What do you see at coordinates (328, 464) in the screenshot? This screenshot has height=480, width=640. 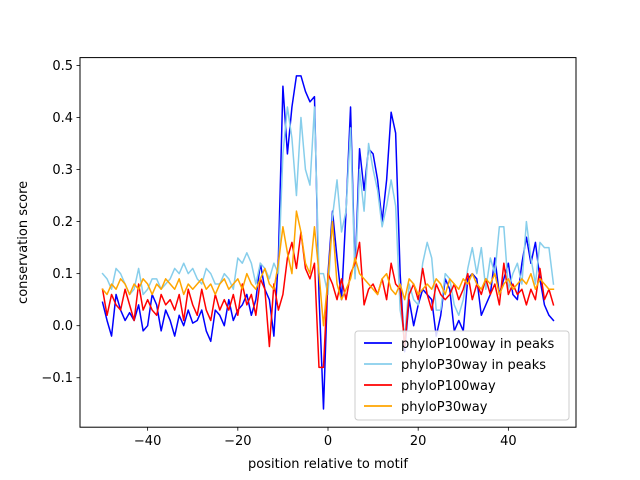 I see `x-axis-label: position relative to motif` at bounding box center [328, 464].